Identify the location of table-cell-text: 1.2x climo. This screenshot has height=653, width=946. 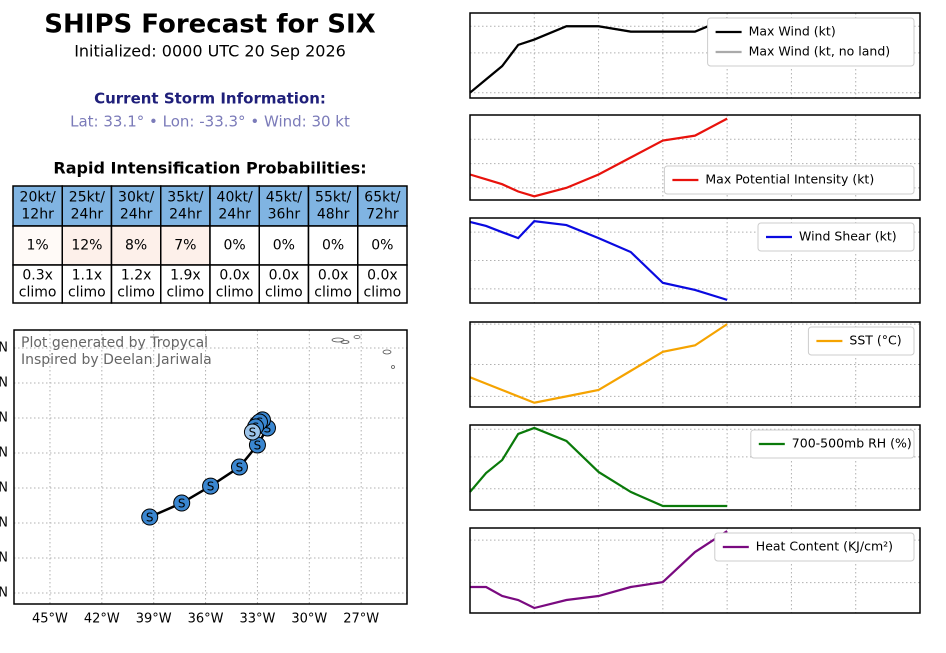
(136, 284).